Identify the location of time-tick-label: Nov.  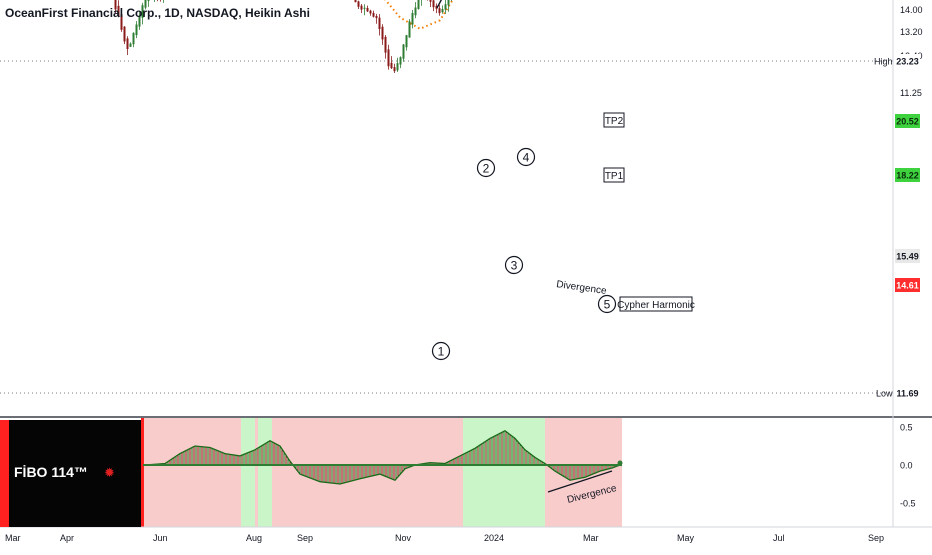
(403, 538).